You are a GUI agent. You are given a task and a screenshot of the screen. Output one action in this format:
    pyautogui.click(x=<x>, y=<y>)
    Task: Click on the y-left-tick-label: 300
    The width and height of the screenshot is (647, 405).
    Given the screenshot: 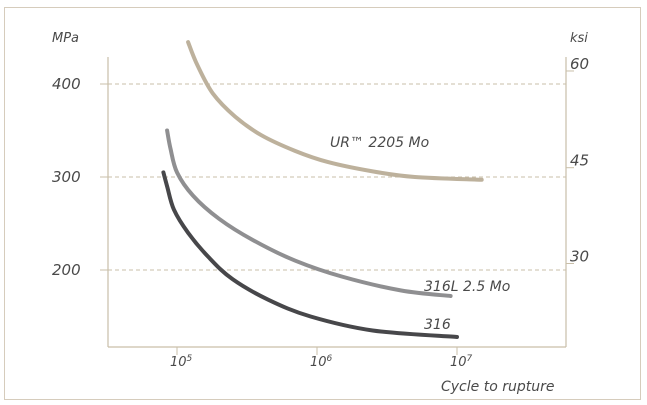 What is the action you would take?
    pyautogui.click(x=66, y=177)
    